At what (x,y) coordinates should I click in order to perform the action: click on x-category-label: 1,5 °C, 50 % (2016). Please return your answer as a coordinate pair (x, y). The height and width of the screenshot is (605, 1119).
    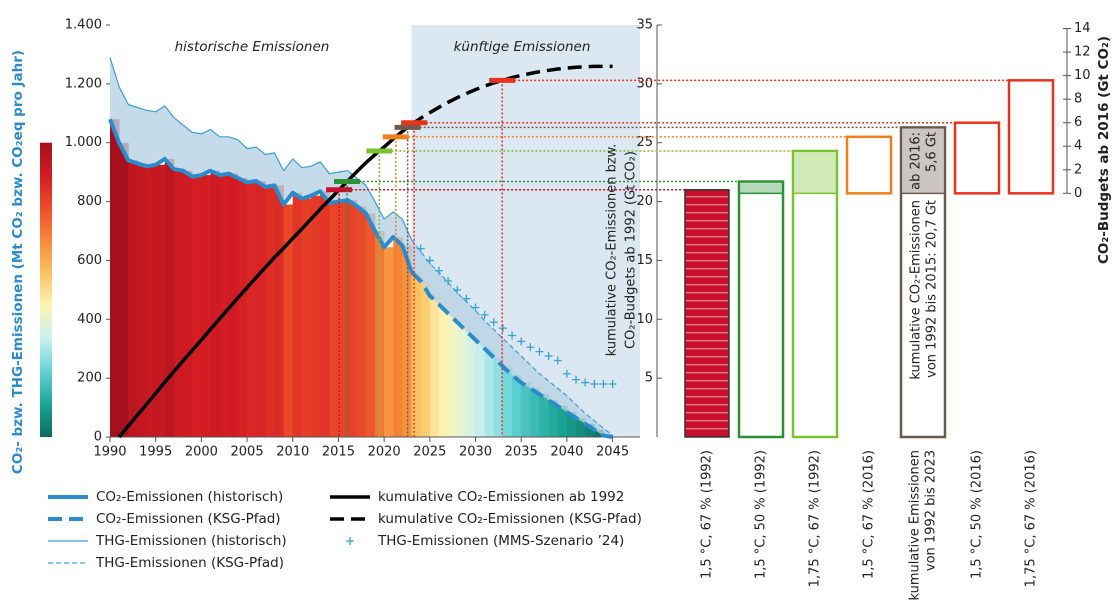
    Looking at the image, I should click on (977, 514).